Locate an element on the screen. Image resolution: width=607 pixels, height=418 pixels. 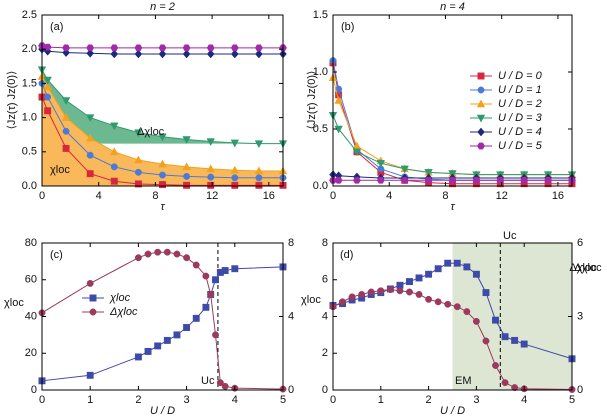
x-tick-label: 3 is located at coordinates (476, 400).